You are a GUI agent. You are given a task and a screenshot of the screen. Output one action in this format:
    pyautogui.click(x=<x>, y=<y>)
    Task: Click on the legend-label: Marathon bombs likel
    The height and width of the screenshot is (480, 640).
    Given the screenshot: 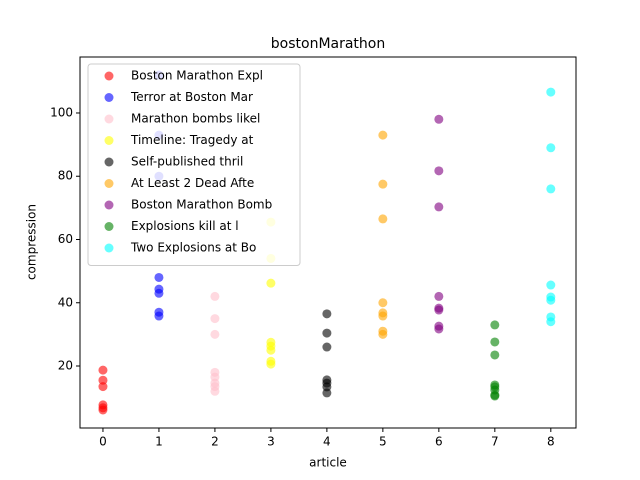 What is the action you would take?
    pyautogui.click(x=195, y=119)
    